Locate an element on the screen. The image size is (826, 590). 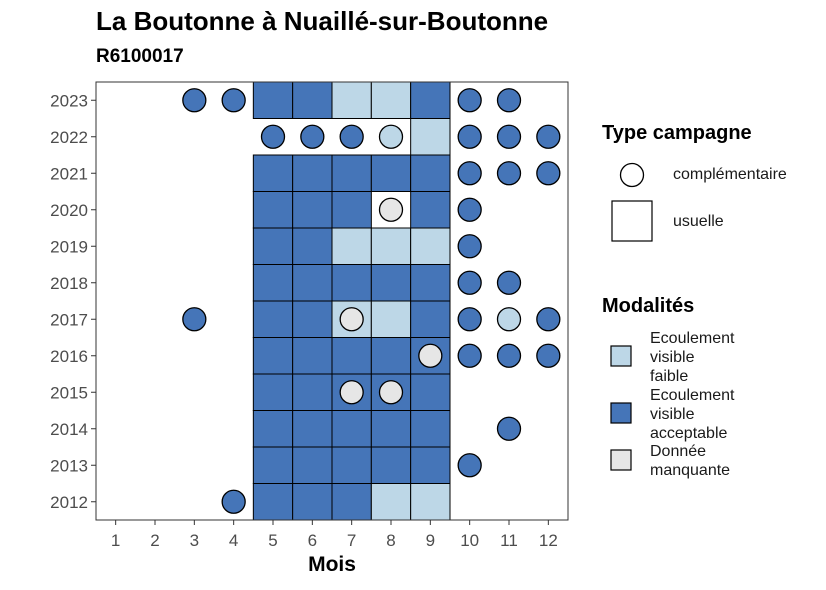
x-tick-label: 11 is located at coordinates (509, 540).